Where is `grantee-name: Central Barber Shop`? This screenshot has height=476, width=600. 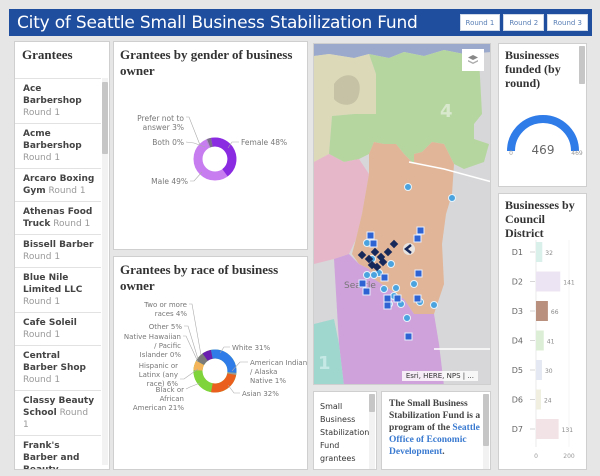
grantee-name: Central Barber Shop is located at coordinates (55, 362).